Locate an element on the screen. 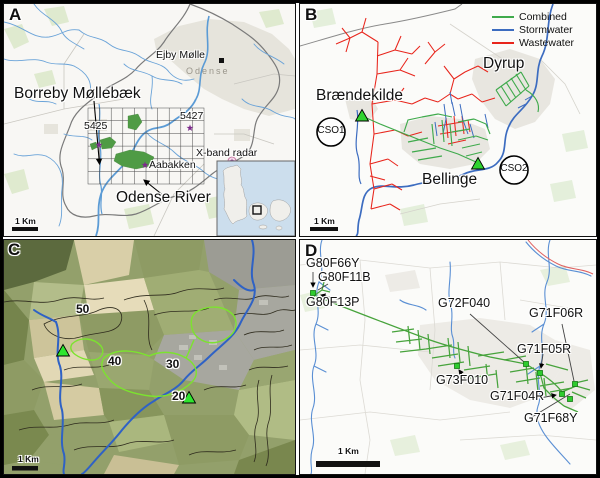  boundary-line-red is located at coordinates (560, 257).